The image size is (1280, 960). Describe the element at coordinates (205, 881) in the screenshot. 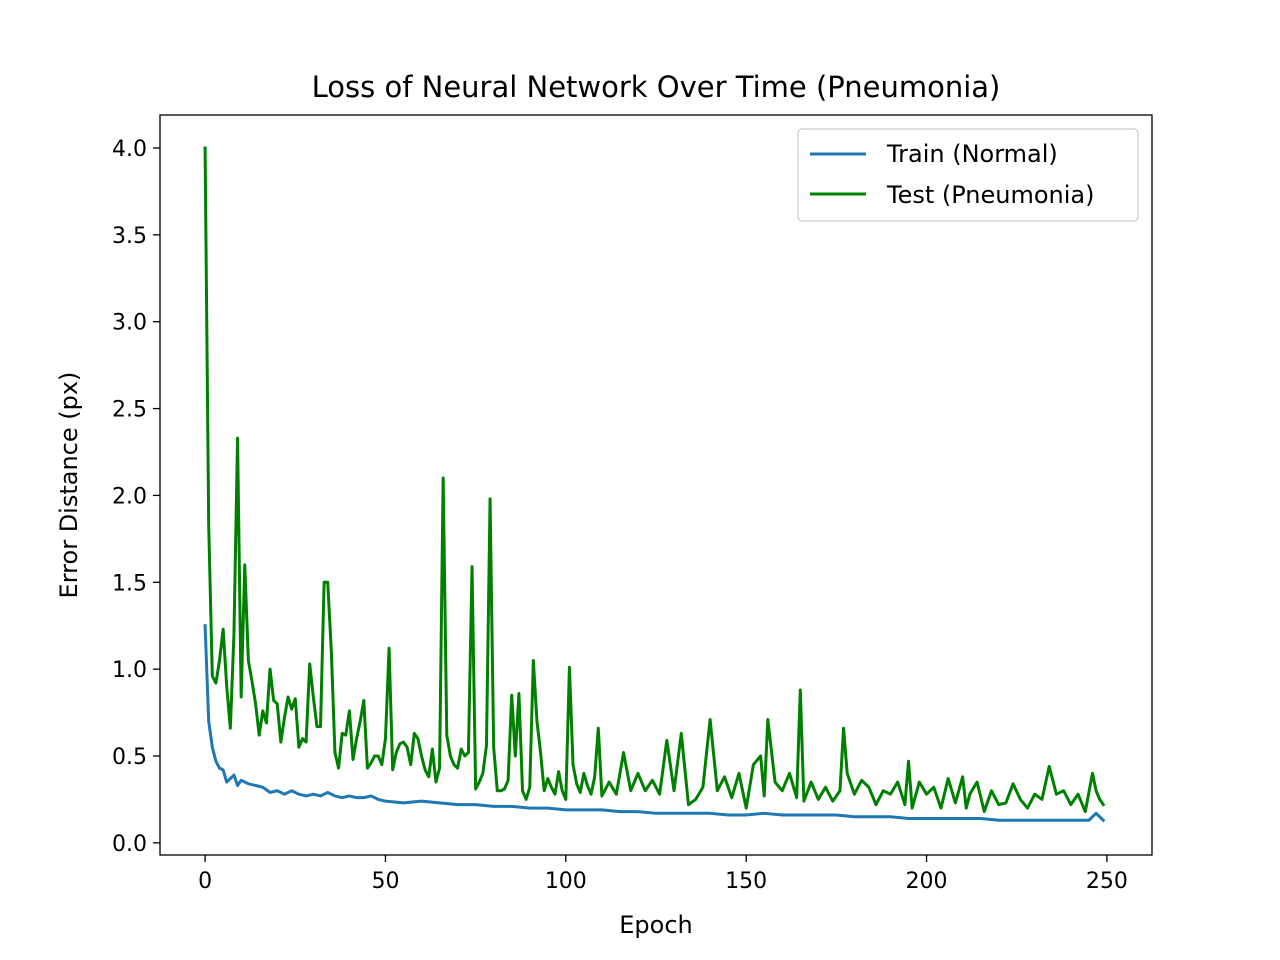

I see `x-tick-label: 0` at that location.